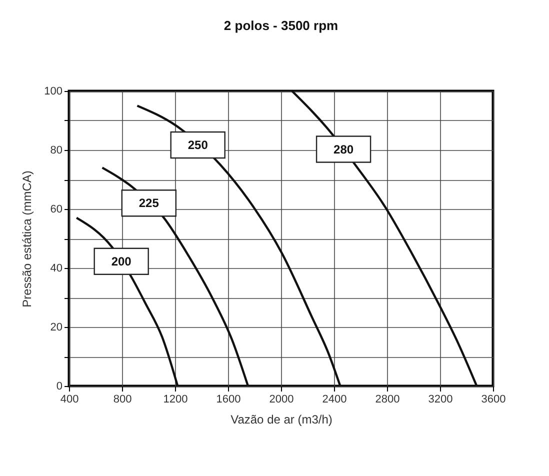 This screenshot has height=476, width=549. I want to click on series-label: 250, so click(198, 145).